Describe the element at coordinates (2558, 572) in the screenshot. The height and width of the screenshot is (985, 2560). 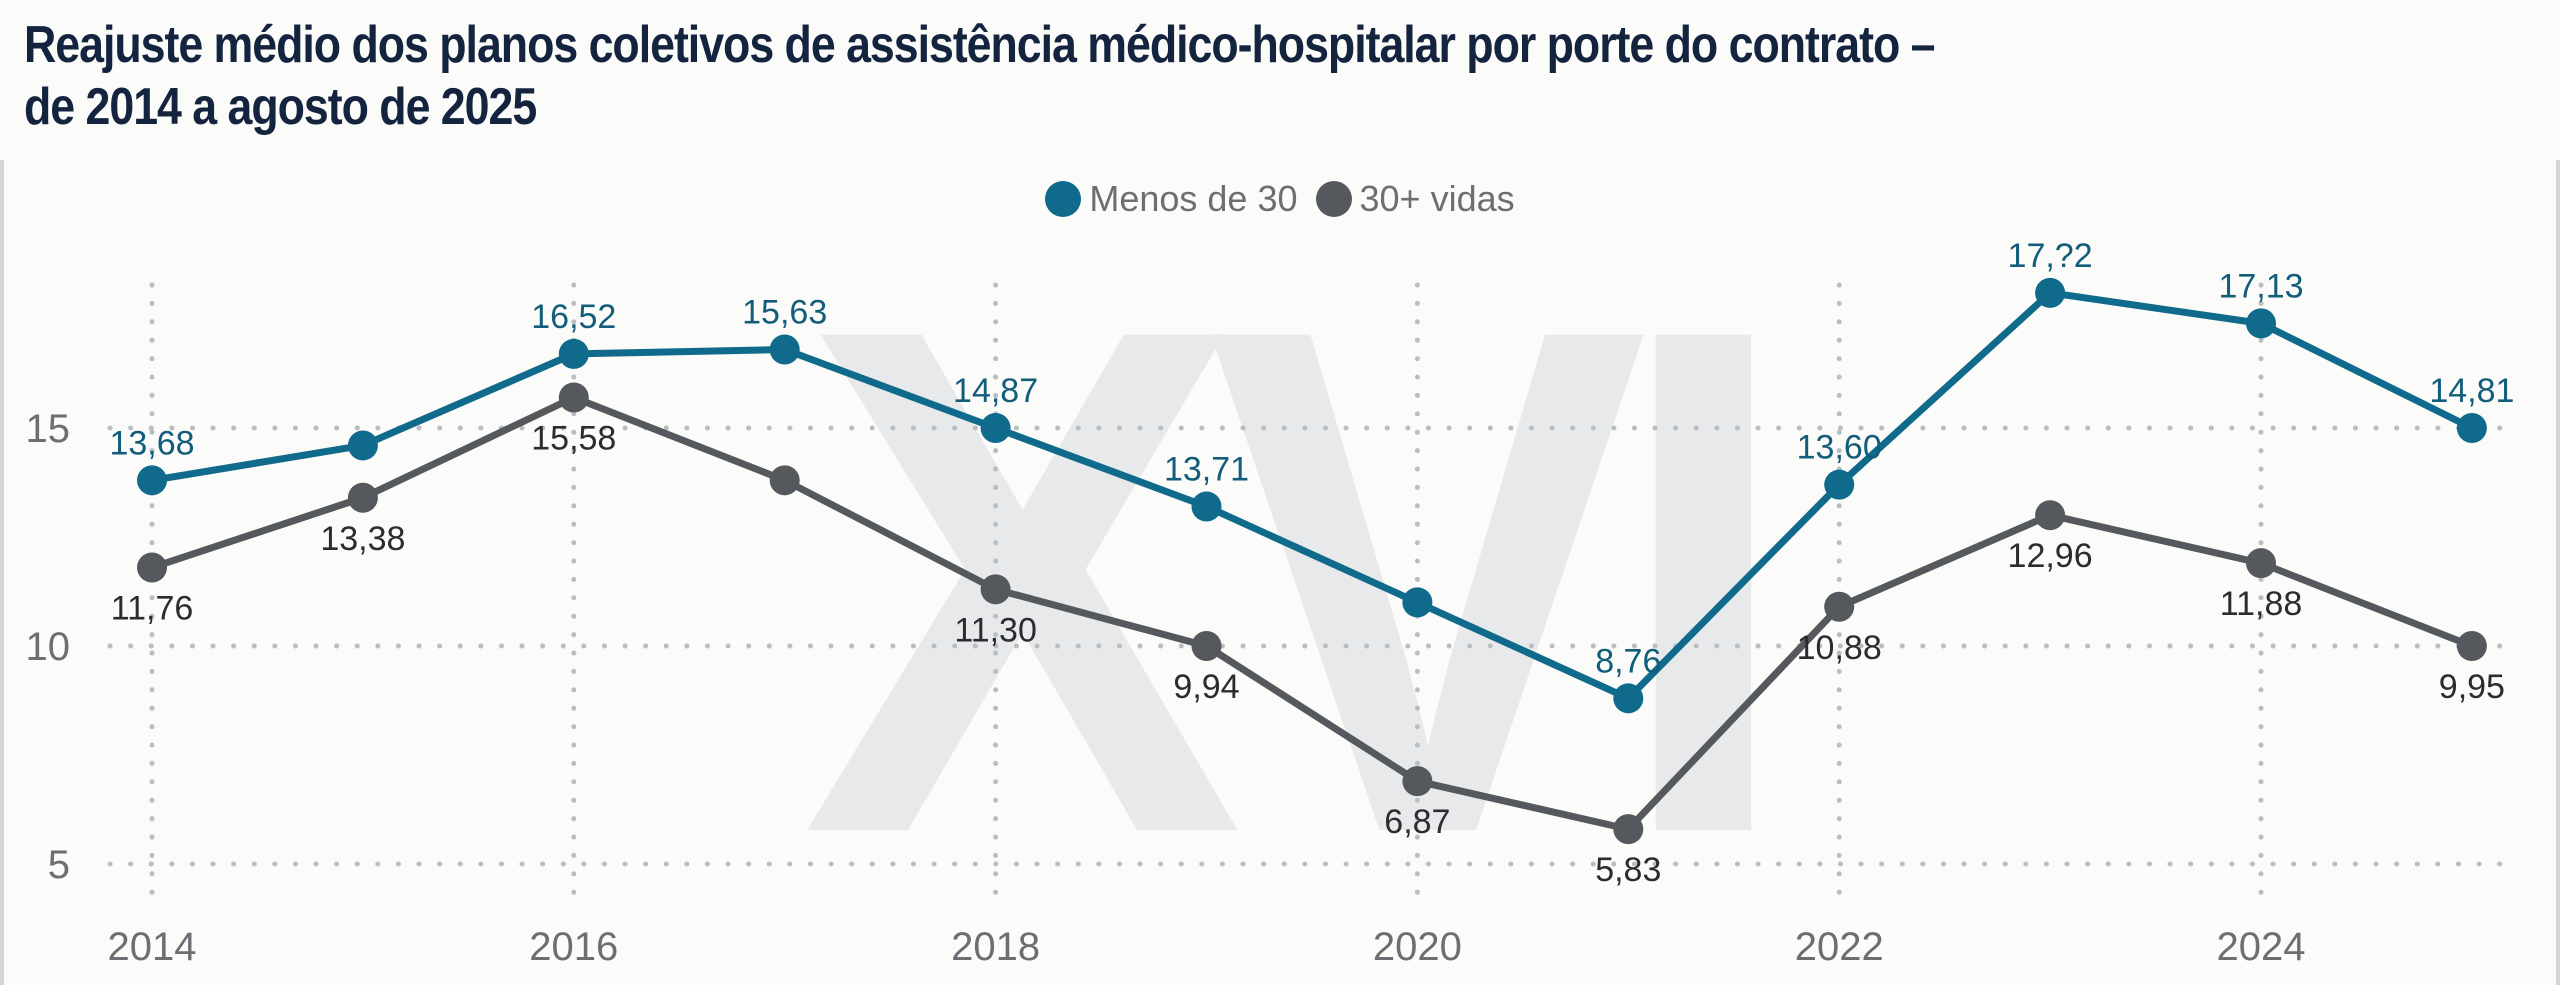
I see `chart-right-border` at that location.